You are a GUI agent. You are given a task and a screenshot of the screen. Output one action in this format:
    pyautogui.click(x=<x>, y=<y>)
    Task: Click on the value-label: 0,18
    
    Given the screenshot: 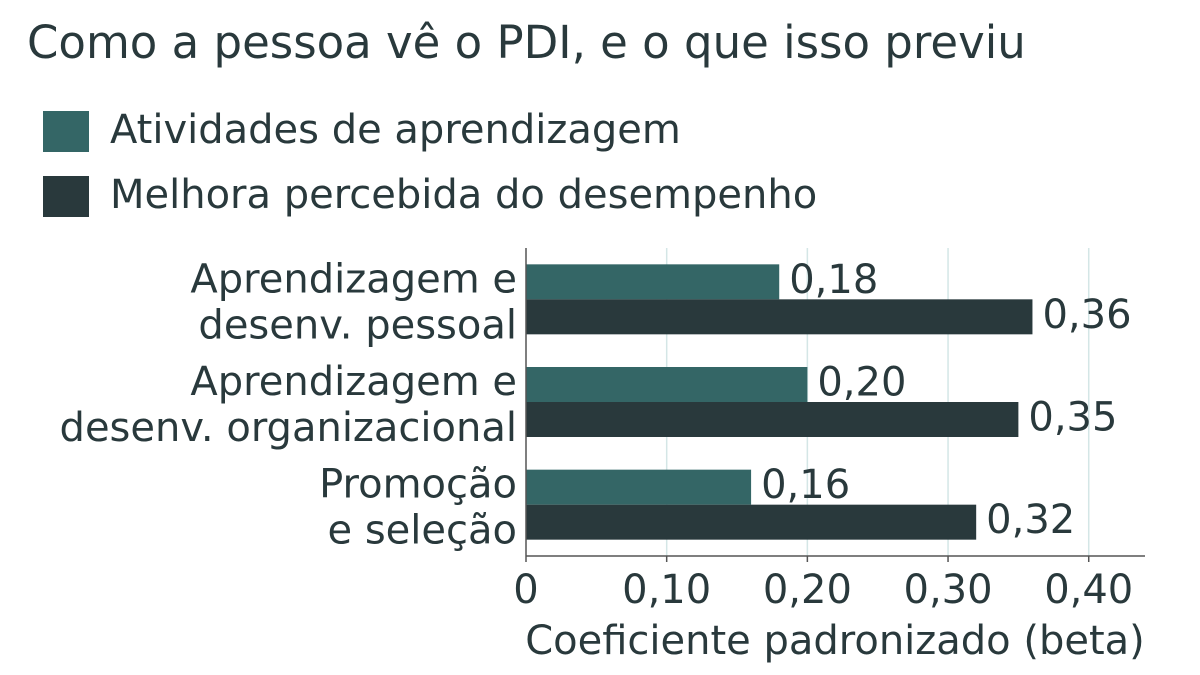 What is the action you would take?
    pyautogui.click(x=833, y=280)
    